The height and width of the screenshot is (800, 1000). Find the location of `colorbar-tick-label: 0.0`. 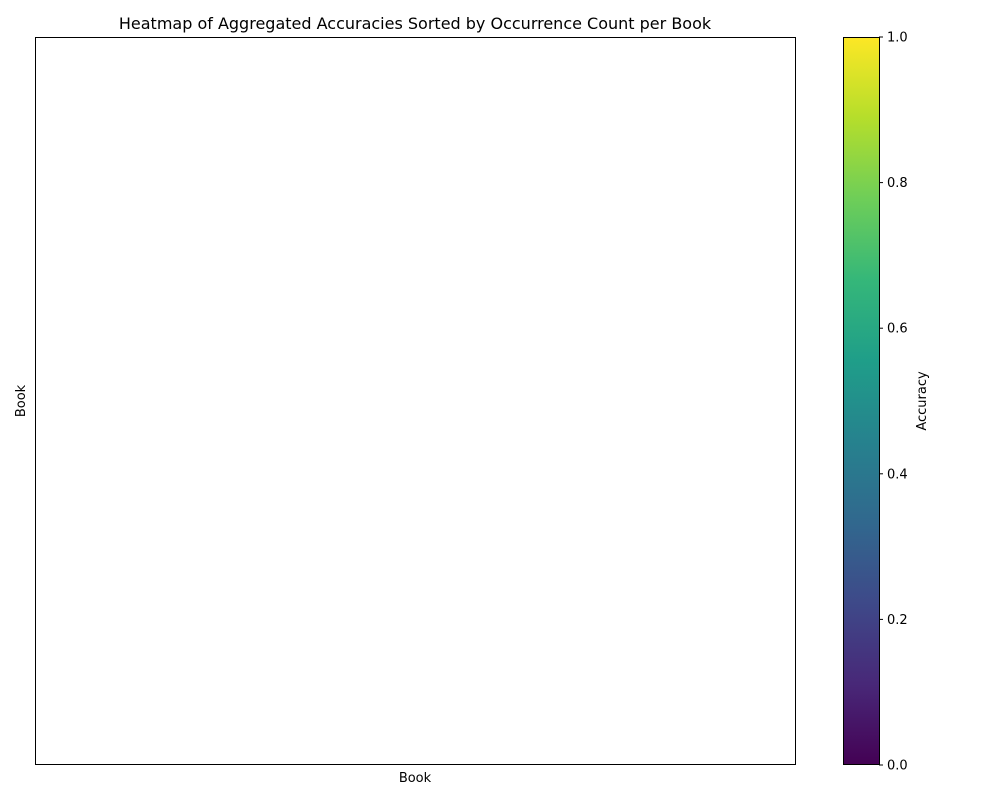

colorbar-tick-label: 0.0 is located at coordinates (897, 766).